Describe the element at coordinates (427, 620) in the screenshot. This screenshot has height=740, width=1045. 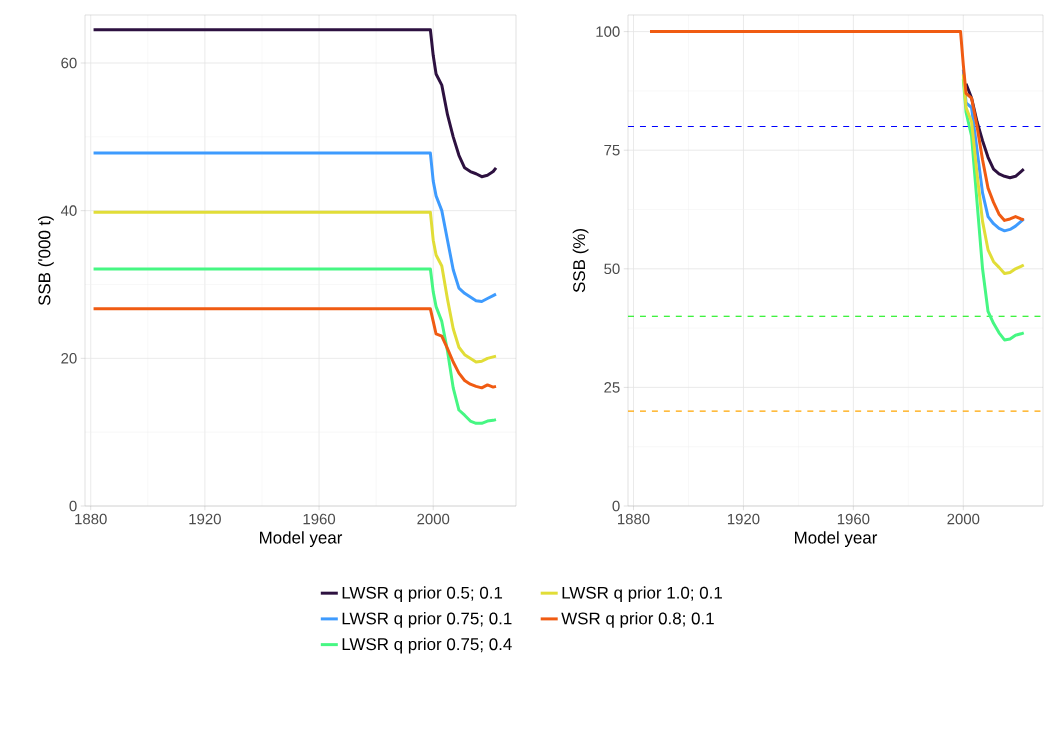
I see `legend-label: LWSR q prior 0.75; 0.1` at that location.